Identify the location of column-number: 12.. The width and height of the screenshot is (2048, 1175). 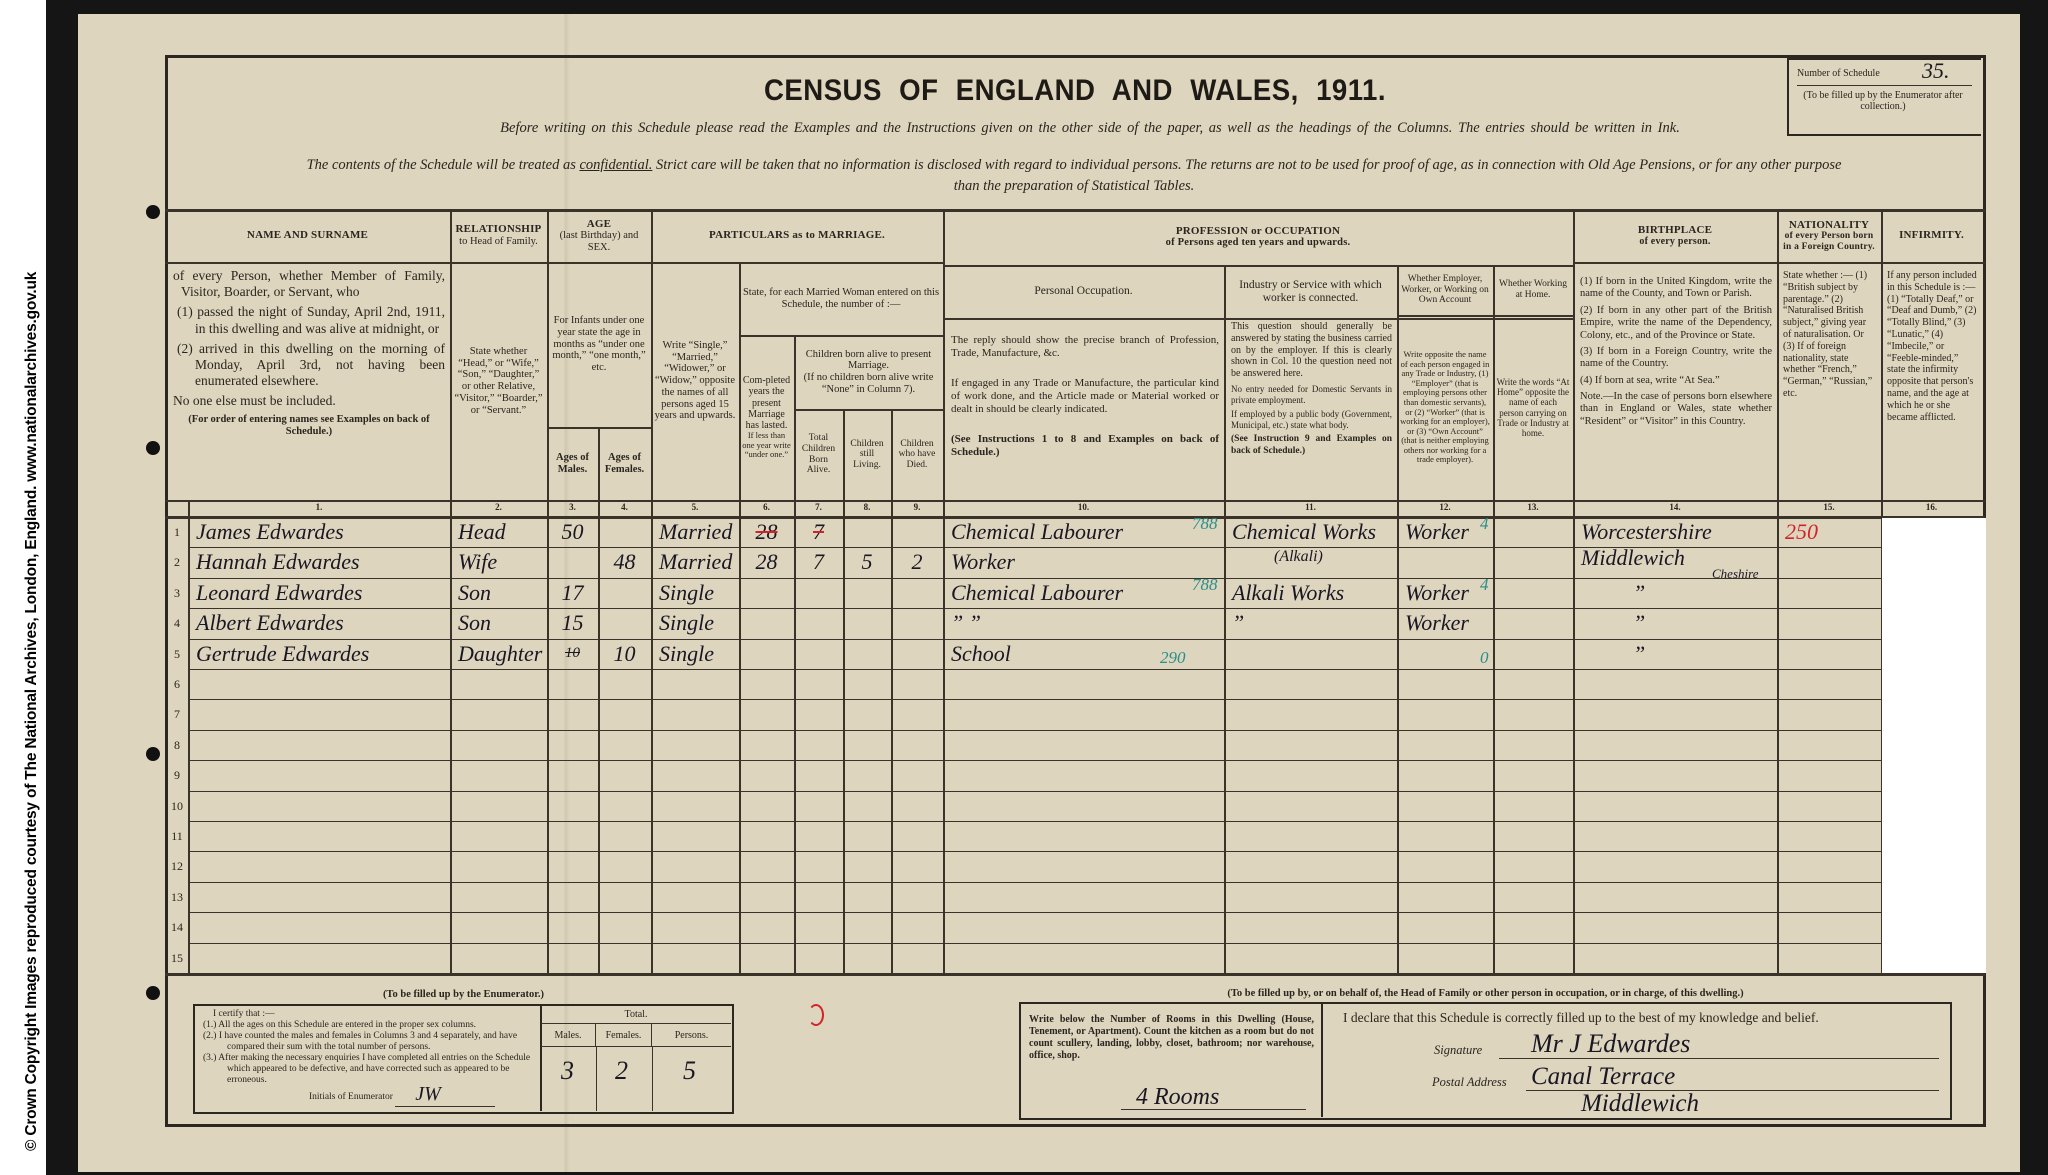
(1445, 507).